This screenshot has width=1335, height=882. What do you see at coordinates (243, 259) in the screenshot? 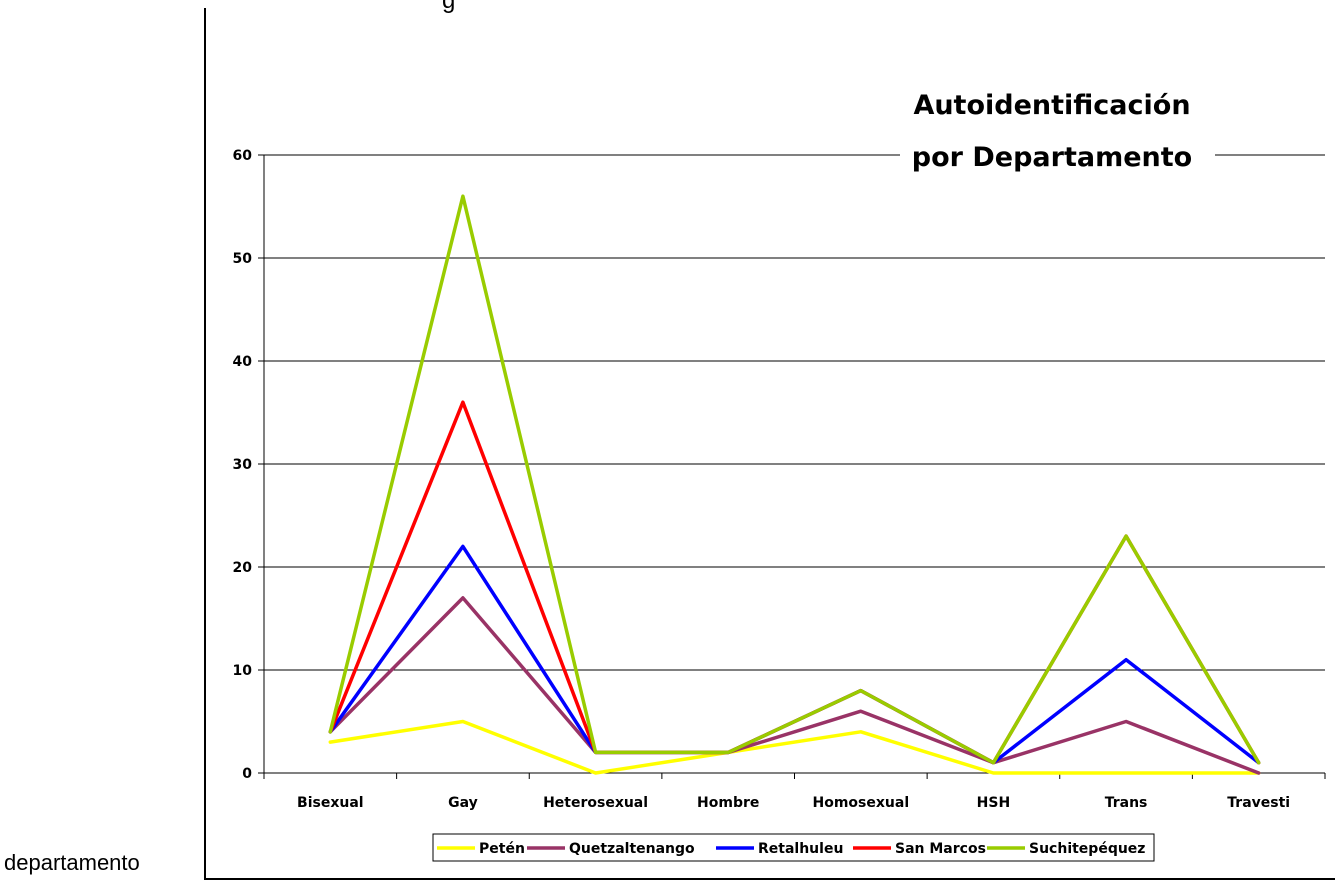
I see `y-tick-label: 50` at bounding box center [243, 259].